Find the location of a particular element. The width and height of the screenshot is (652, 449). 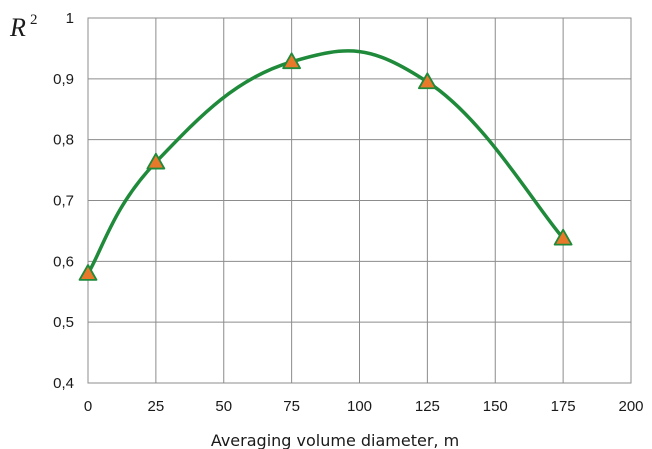

y-tick-label: 0,6 is located at coordinates (63, 261).